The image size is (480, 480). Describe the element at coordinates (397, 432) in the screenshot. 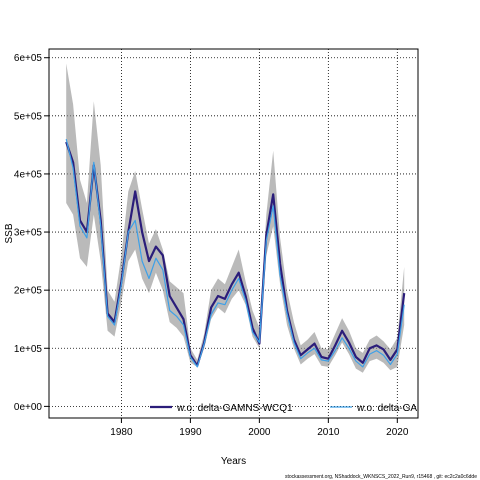

I see `x-tick-label: 2020` at that location.